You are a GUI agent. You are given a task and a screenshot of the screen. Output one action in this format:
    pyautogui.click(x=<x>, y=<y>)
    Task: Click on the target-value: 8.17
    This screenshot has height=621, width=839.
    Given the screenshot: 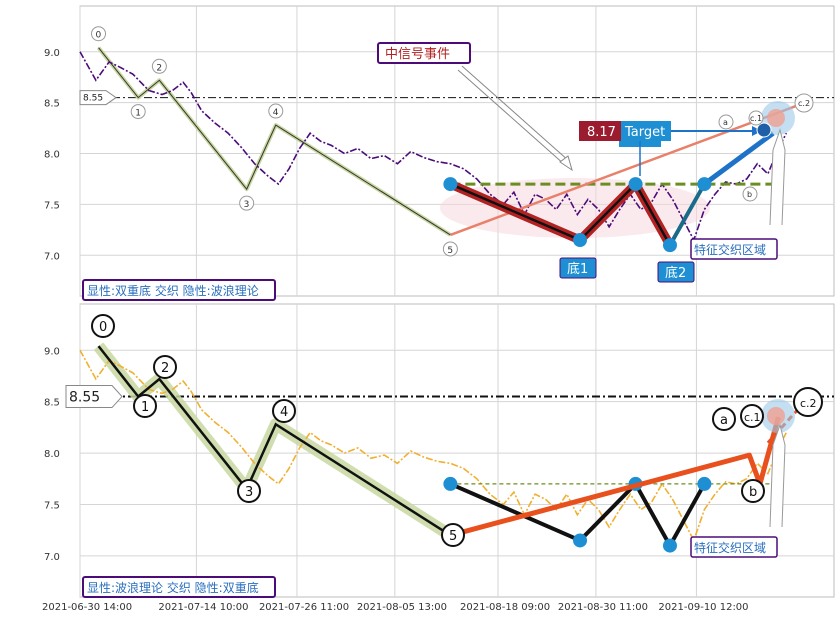 What is the action you would take?
    pyautogui.click(x=601, y=132)
    